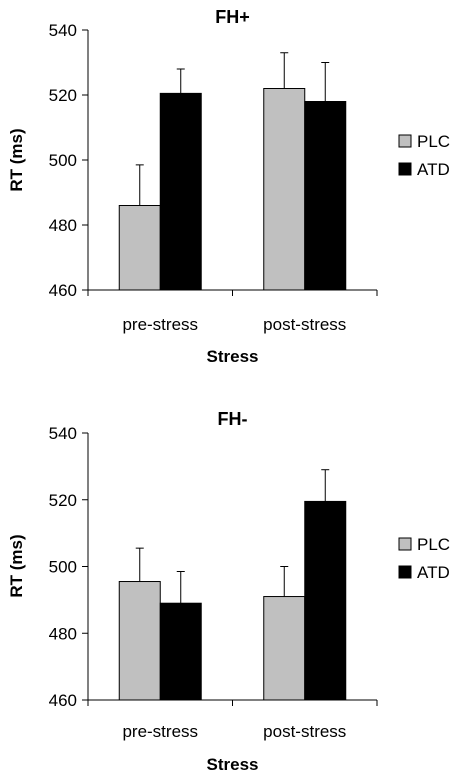 This screenshot has width=462, height=777. I want to click on panel-1-x-axis-label: Stress, so click(233, 356).